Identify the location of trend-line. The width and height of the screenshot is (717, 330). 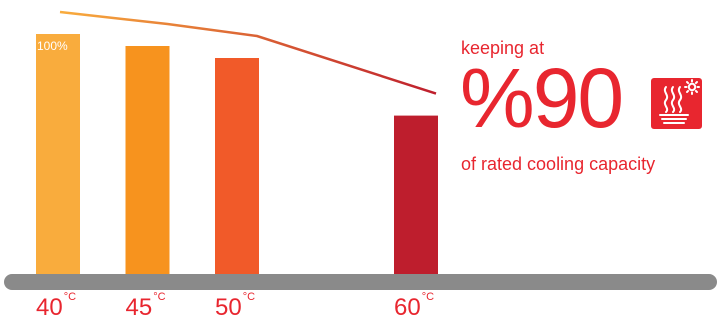
(248, 52).